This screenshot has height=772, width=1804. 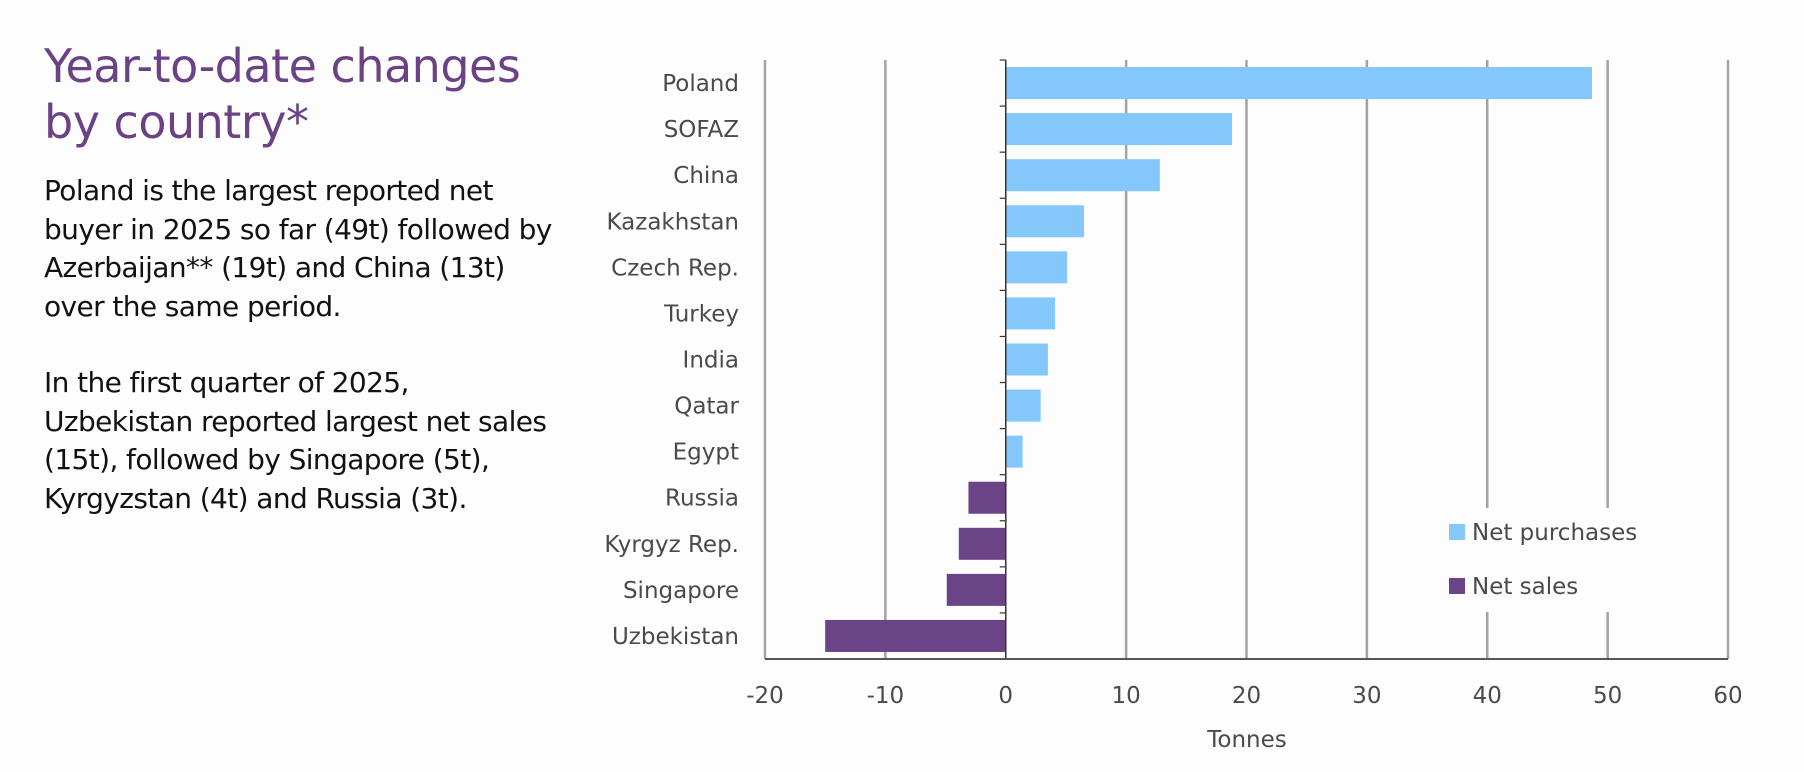 I want to click on x-tick-label: 0, so click(x=1005, y=696).